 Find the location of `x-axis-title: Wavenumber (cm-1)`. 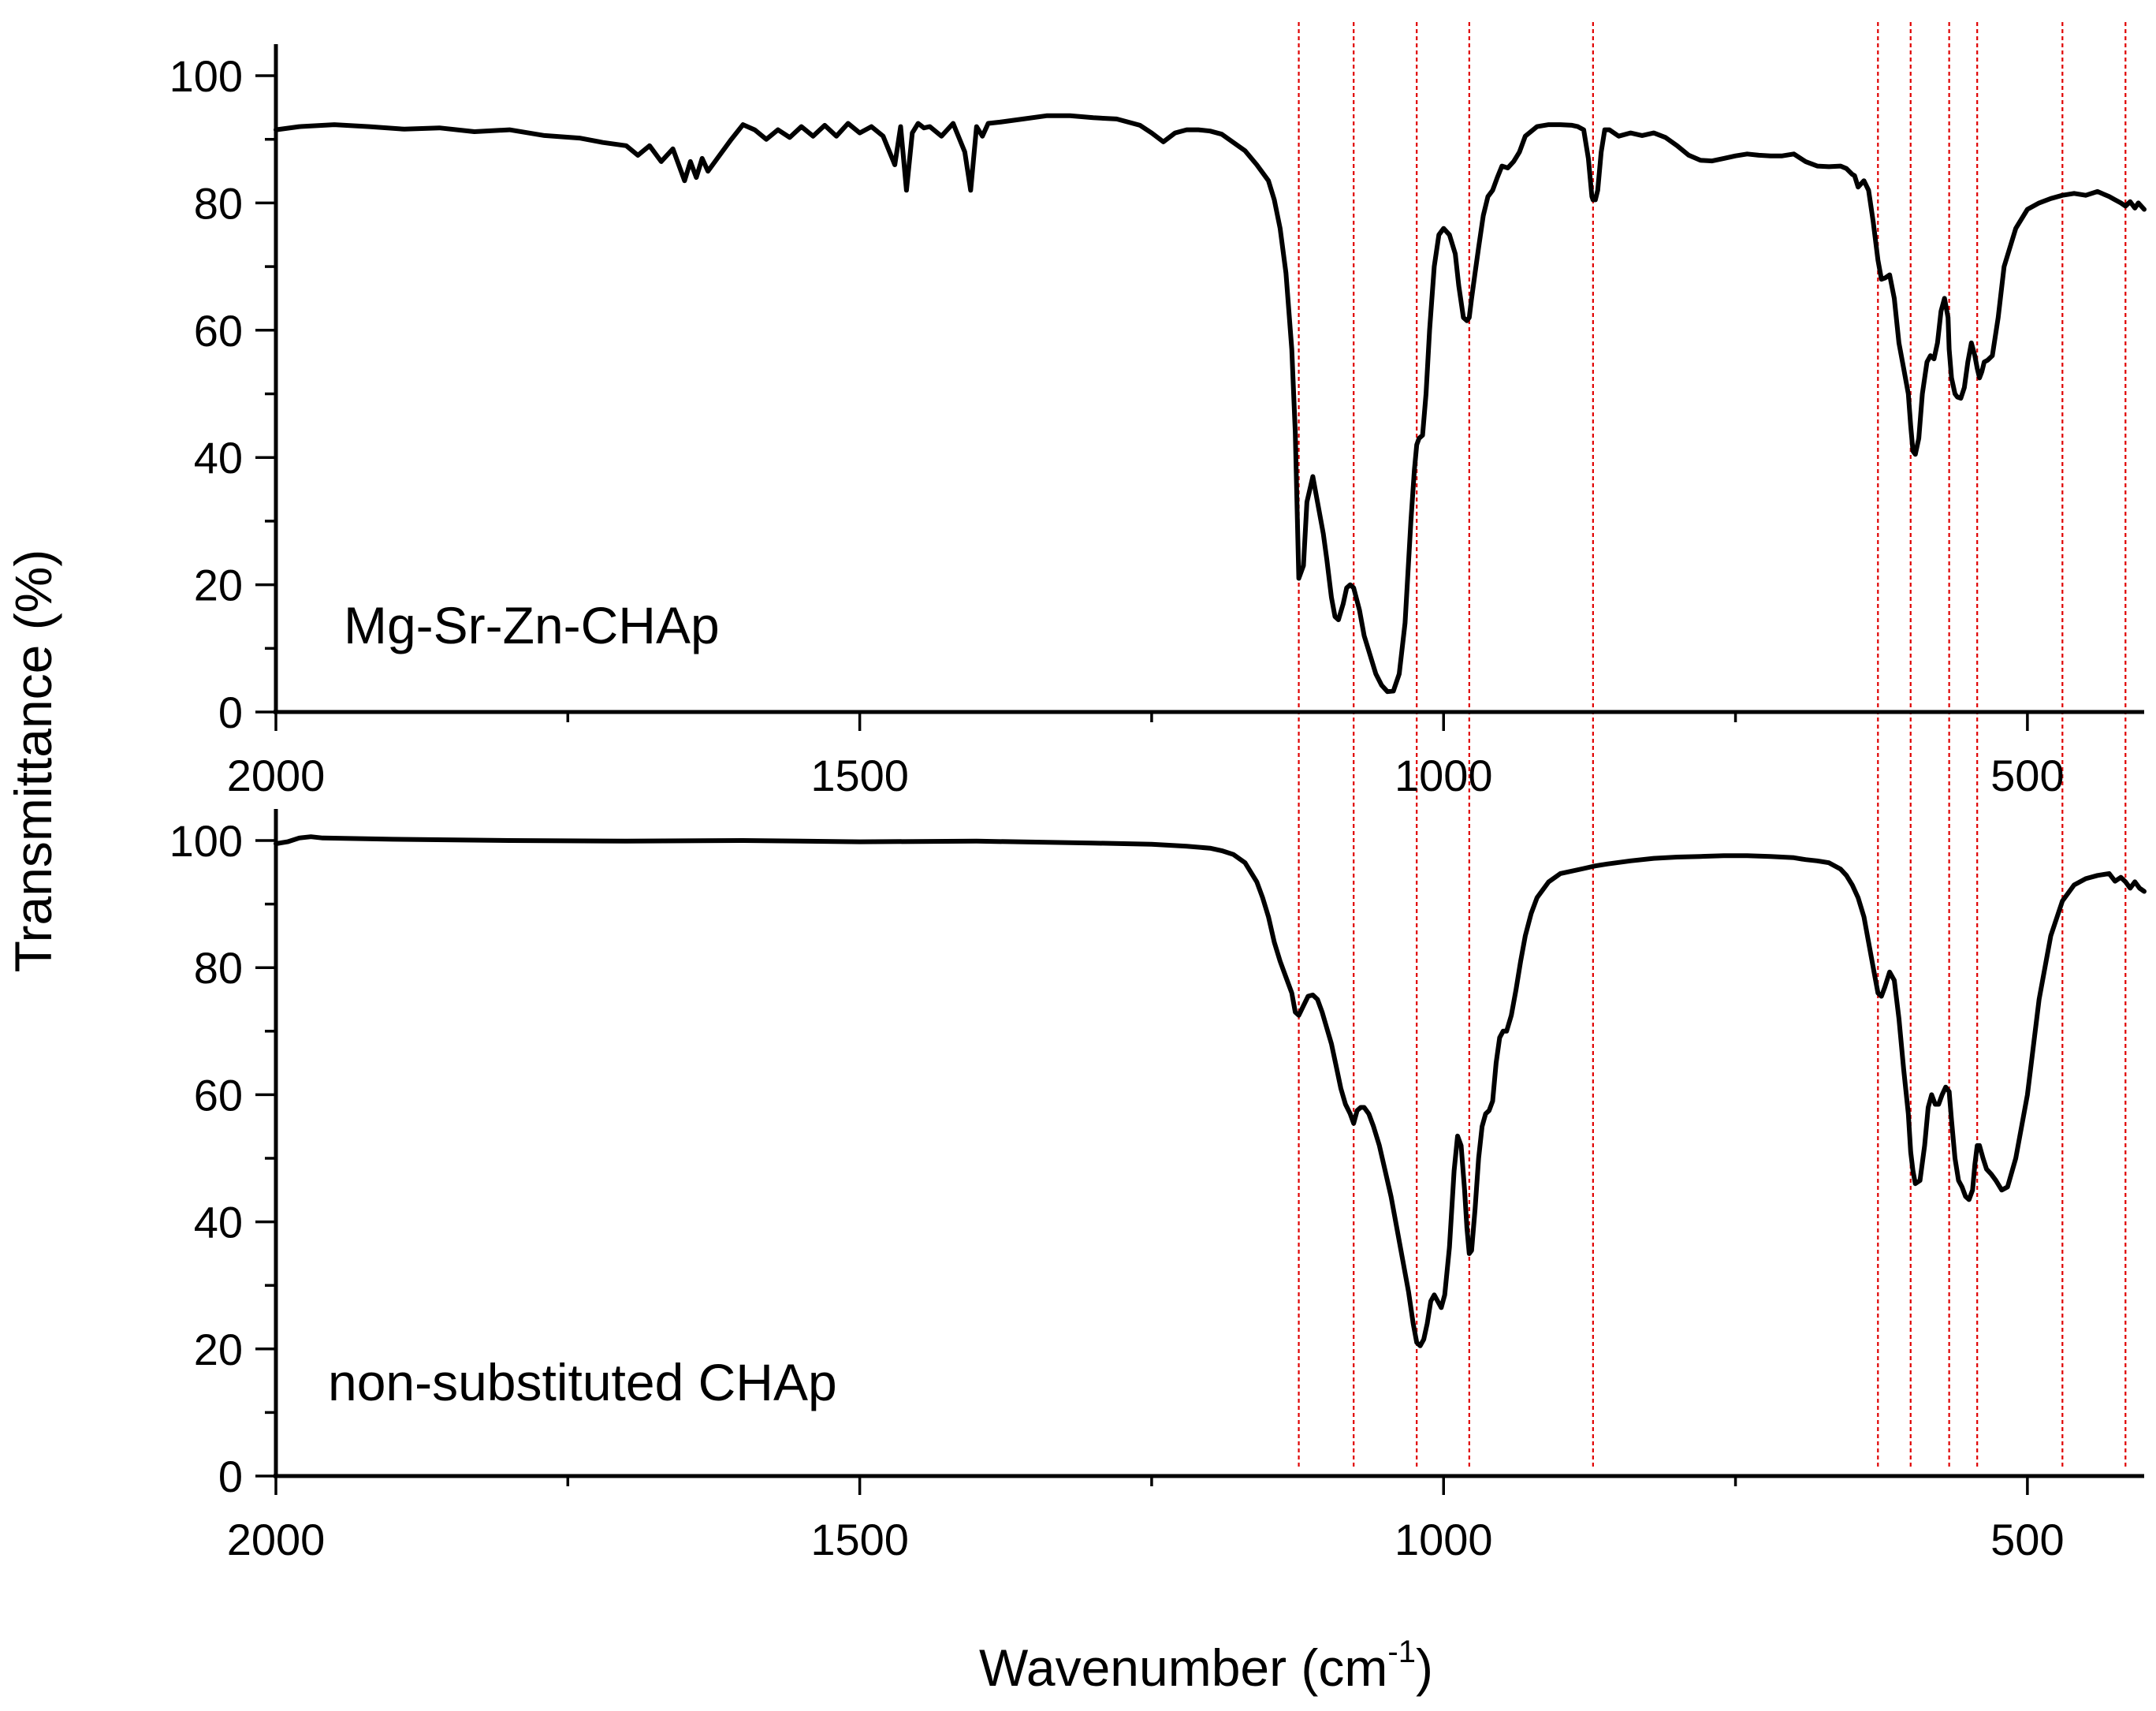

x-axis-title: Wavenumber (cm-1) is located at coordinates (1206, 1666).